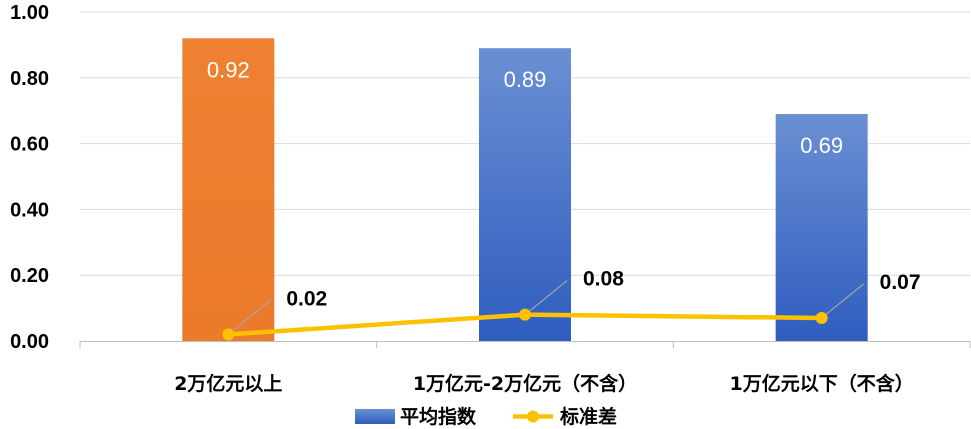 The height and width of the screenshot is (429, 971). I want to click on y-tick-label: 1.00, so click(29, 13).